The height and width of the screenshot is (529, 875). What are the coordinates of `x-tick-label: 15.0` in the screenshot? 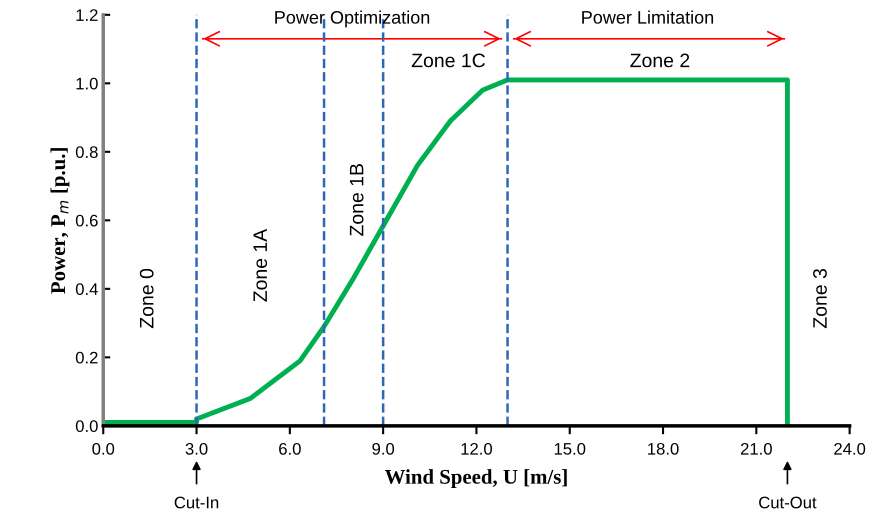 It's located at (570, 448).